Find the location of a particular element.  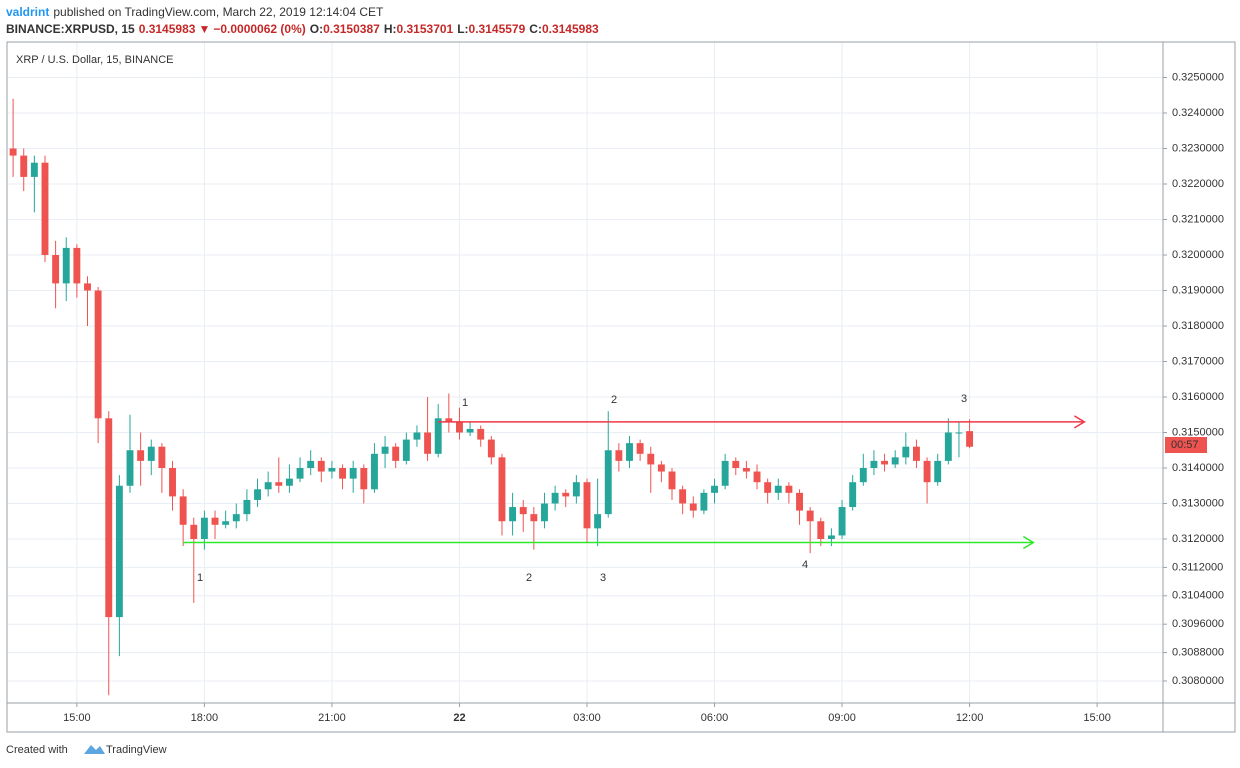

y-tick-label: 0.3140000 is located at coordinates (1198, 468).